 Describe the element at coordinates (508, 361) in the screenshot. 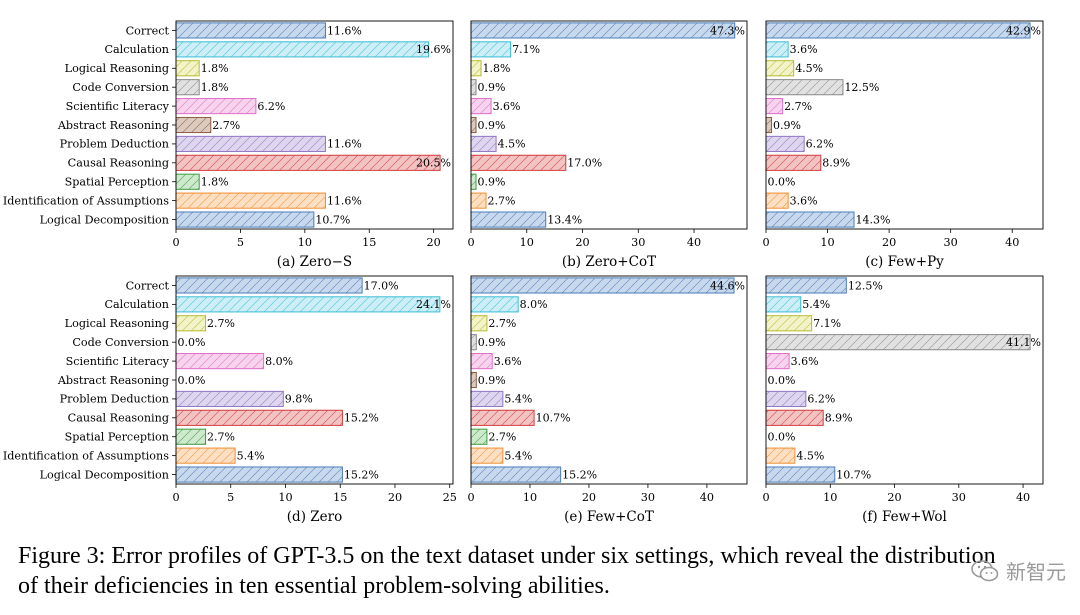

I see `value-label: 3.6%` at that location.